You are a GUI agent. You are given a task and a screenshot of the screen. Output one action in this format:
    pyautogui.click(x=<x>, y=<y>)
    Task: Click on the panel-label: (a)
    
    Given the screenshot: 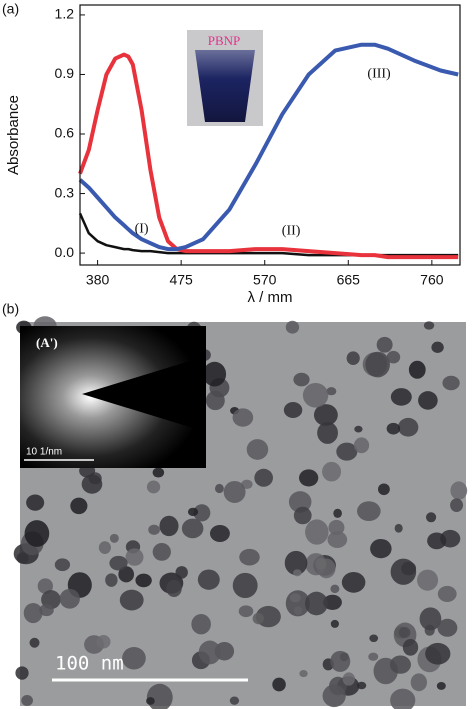 What is the action you would take?
    pyautogui.click(x=10, y=9)
    